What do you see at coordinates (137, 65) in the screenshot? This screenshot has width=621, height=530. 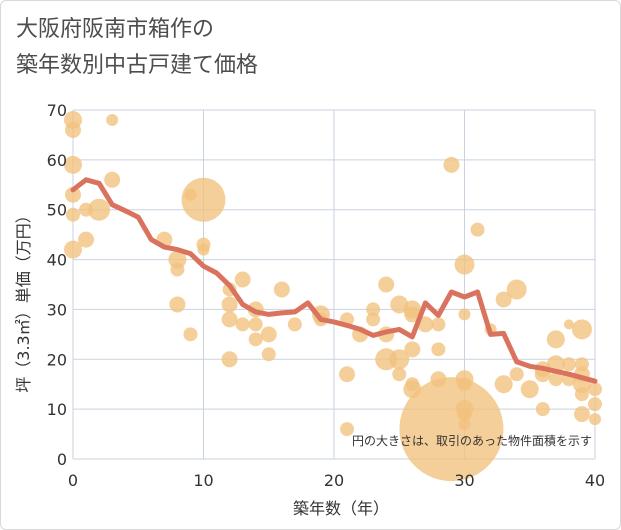 I see `chart-title-line-2: 築年数別中古戸建て価格` at bounding box center [137, 65].